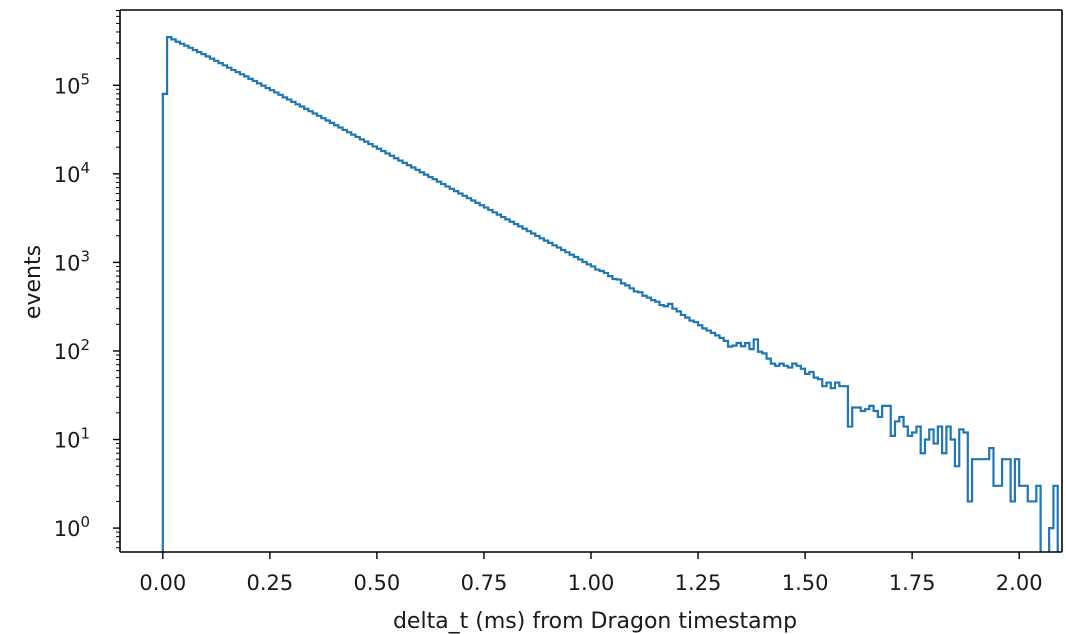 This screenshot has width=1066, height=634. I want to click on x-tick-label: 0.50, so click(377, 583).